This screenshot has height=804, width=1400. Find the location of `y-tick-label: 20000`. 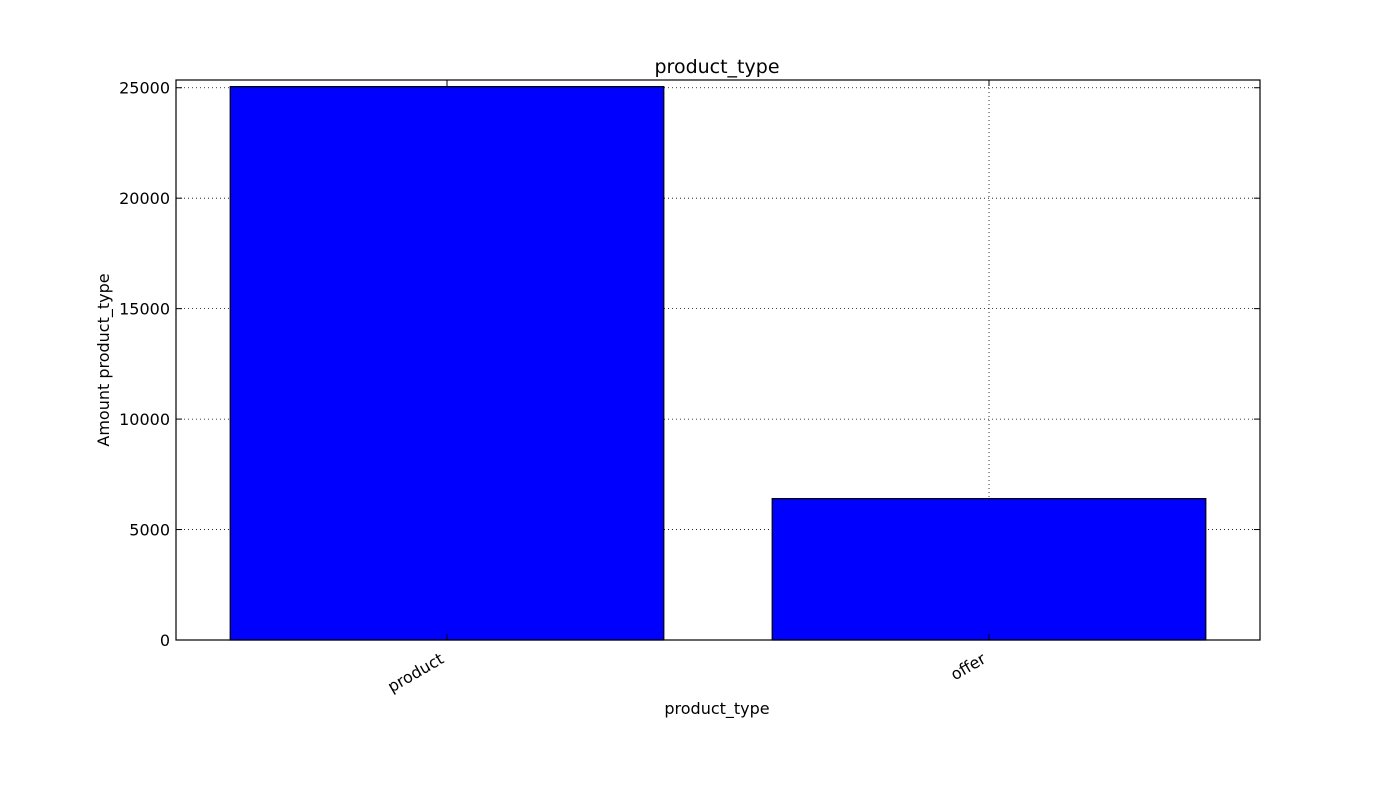

y-tick-label: 20000 is located at coordinates (144, 198).